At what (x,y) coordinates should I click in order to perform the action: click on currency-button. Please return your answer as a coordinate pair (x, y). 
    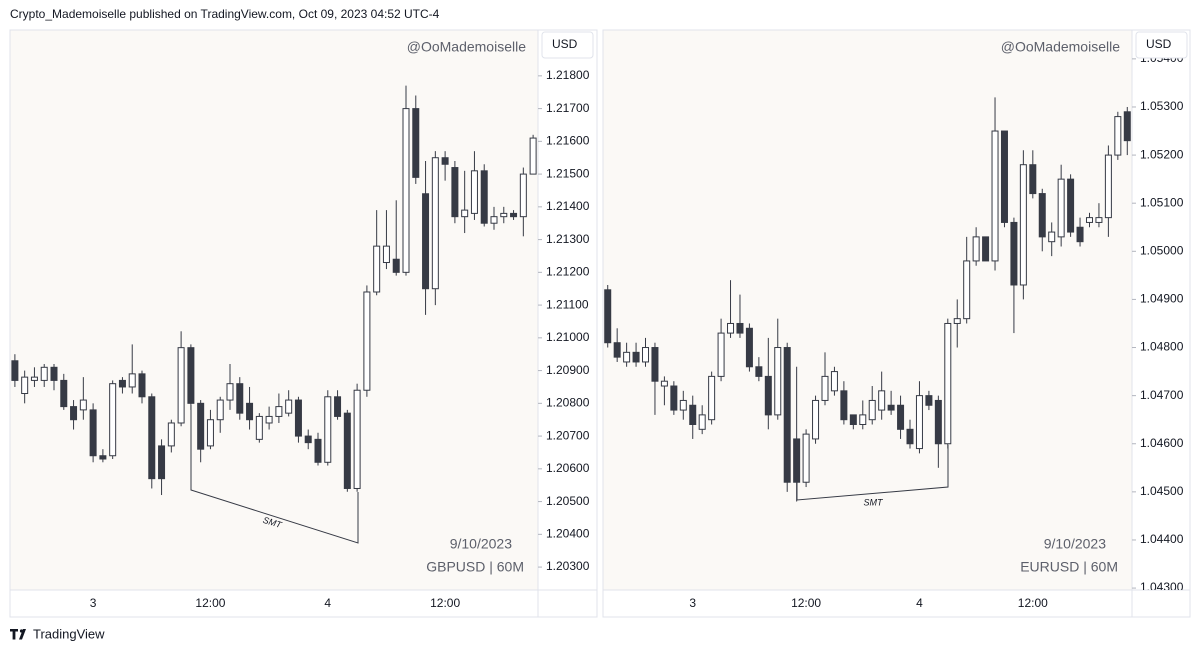
    Looking at the image, I should click on (567, 45).